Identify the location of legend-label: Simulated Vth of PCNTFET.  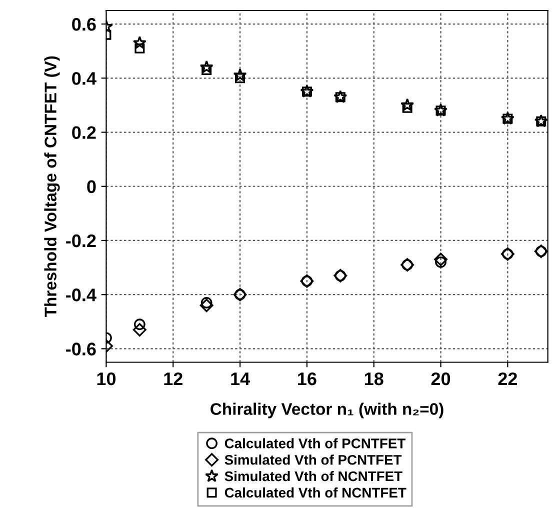
(313, 459).